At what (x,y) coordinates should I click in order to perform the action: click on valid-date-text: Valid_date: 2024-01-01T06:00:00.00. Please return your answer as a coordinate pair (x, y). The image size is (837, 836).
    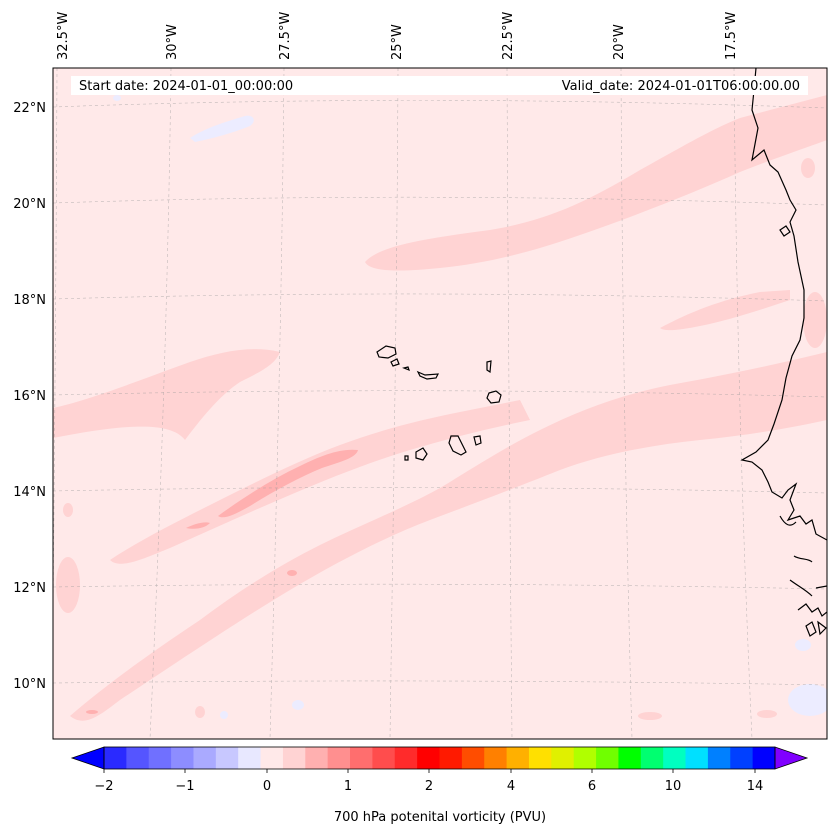
    Looking at the image, I should click on (681, 86).